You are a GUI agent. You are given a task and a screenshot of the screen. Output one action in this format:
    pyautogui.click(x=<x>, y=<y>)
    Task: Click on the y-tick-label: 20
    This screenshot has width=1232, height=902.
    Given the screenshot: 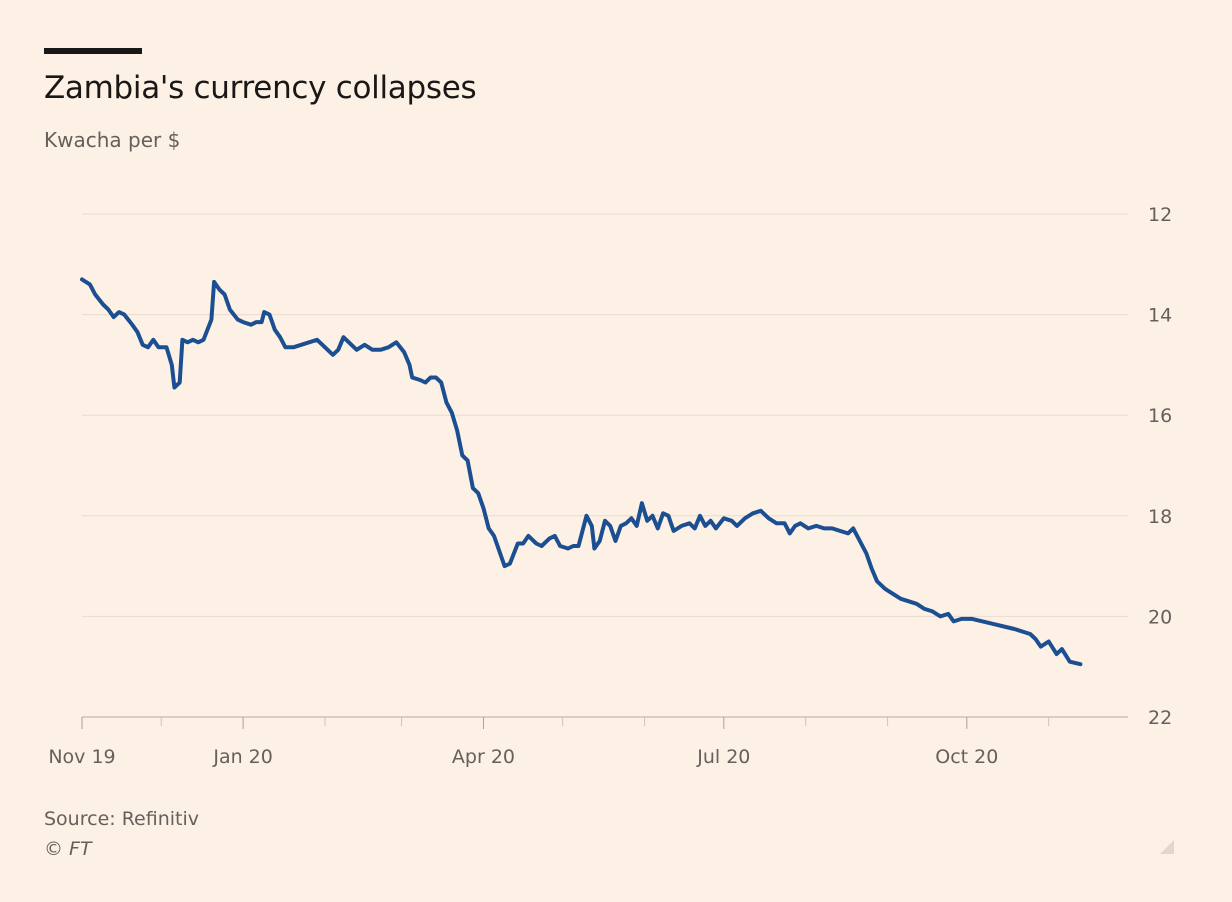 What is the action you would take?
    pyautogui.click(x=1160, y=617)
    